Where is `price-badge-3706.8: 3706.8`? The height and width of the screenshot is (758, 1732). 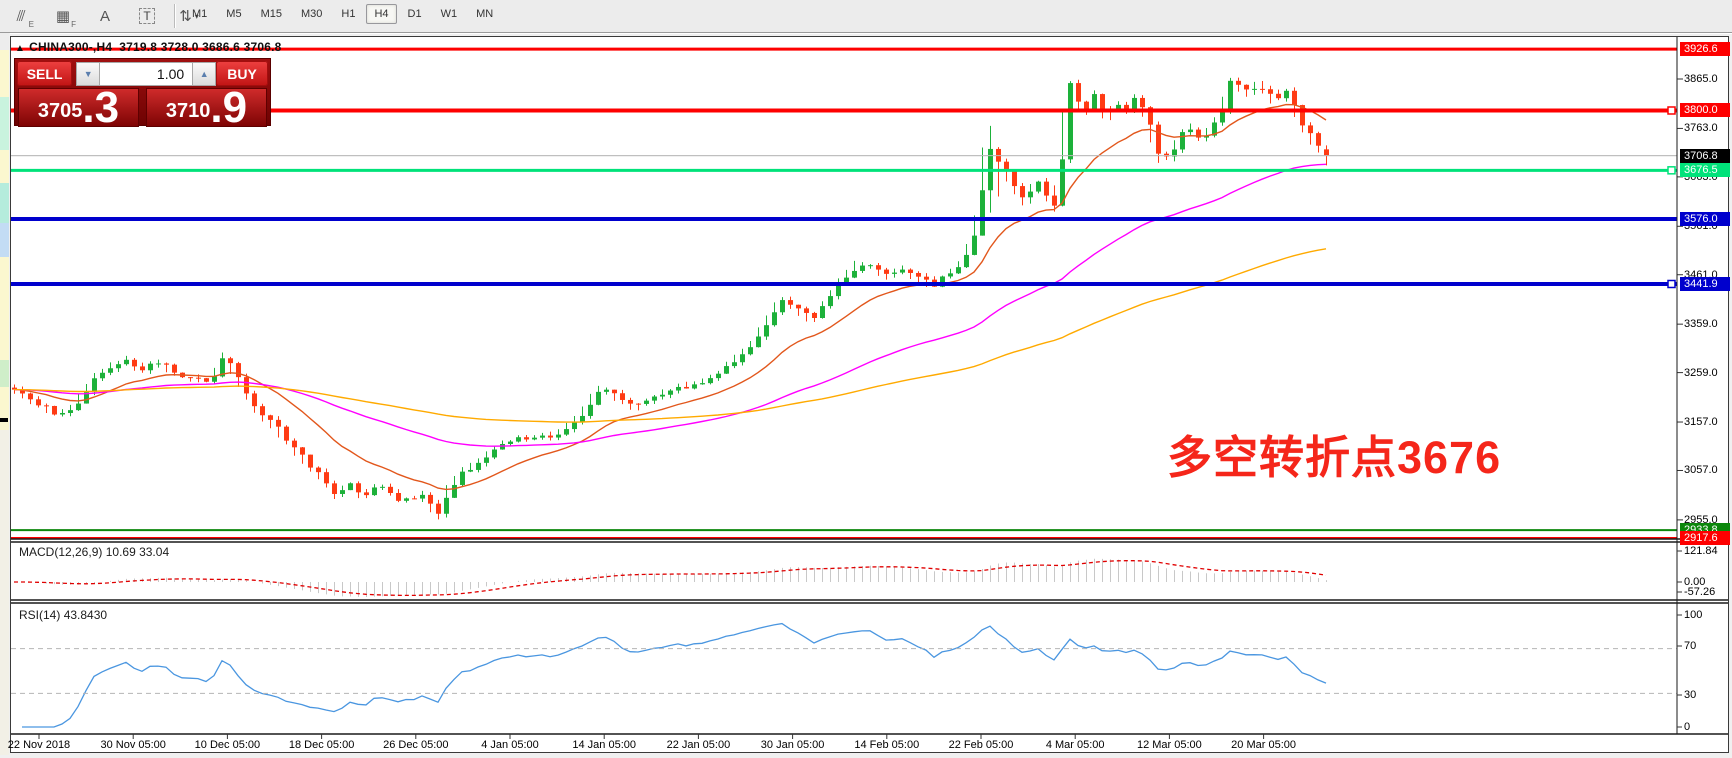
price-badge-3706.8: 3706.8 is located at coordinates (1705, 155).